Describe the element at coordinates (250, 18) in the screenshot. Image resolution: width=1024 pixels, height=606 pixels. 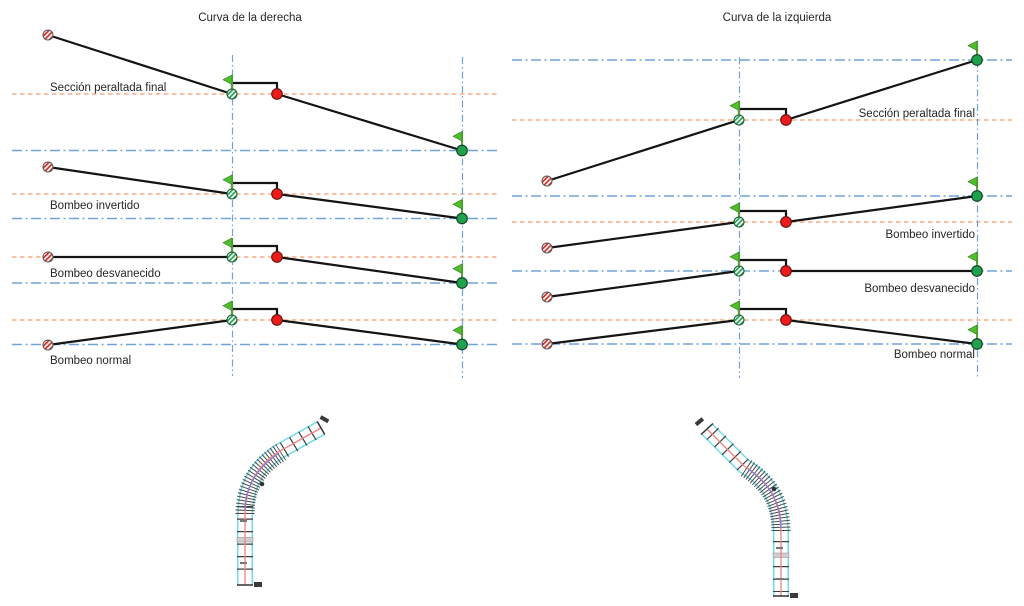
I see `left-panel-title: Curva de la derecha` at that location.